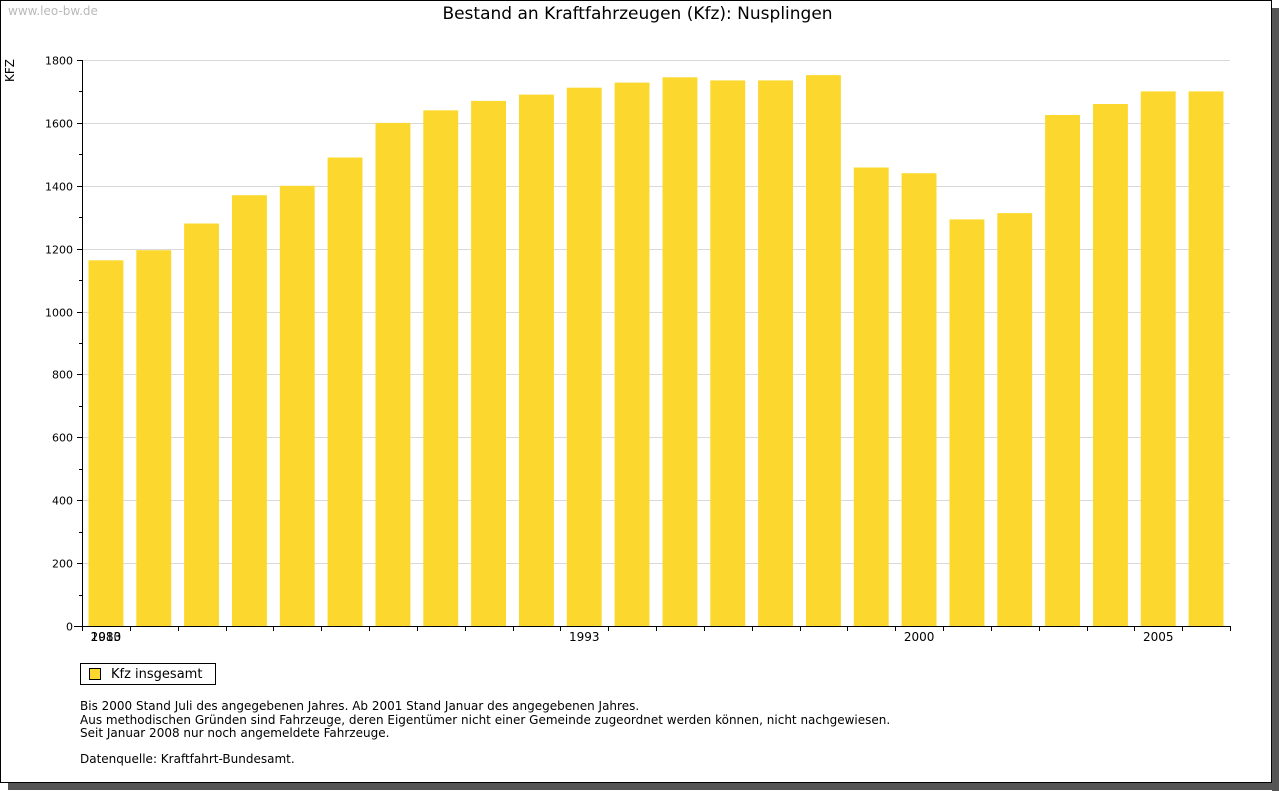 This screenshot has height=791, width=1280. I want to click on x-tick-label: 1983, so click(106, 637).